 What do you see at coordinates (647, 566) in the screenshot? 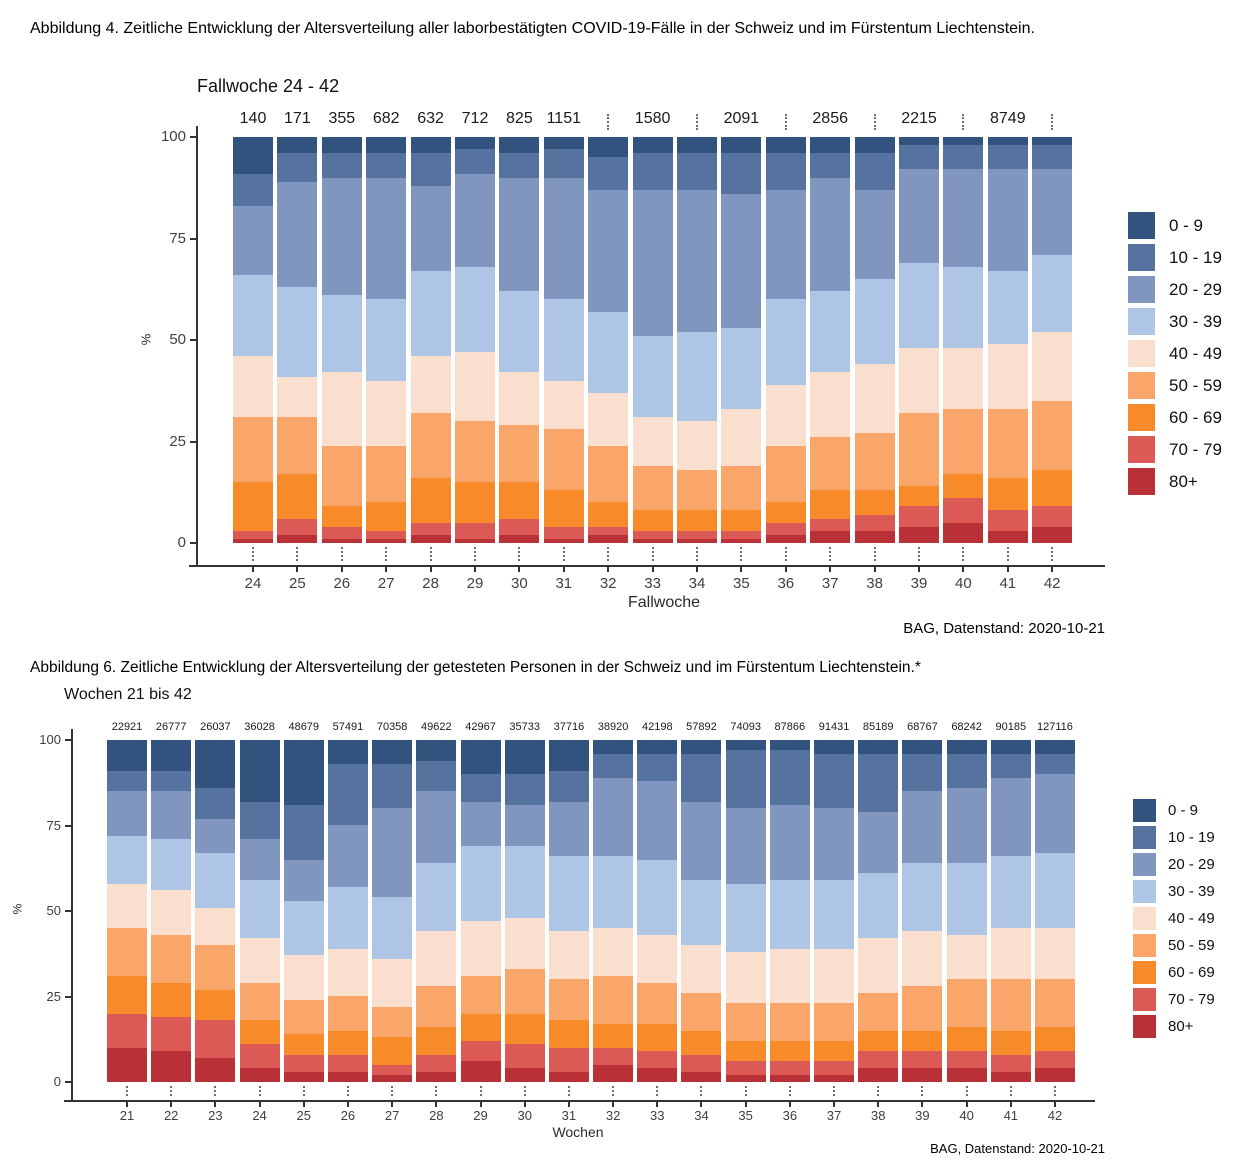
I see `x-axis-line` at bounding box center [647, 566].